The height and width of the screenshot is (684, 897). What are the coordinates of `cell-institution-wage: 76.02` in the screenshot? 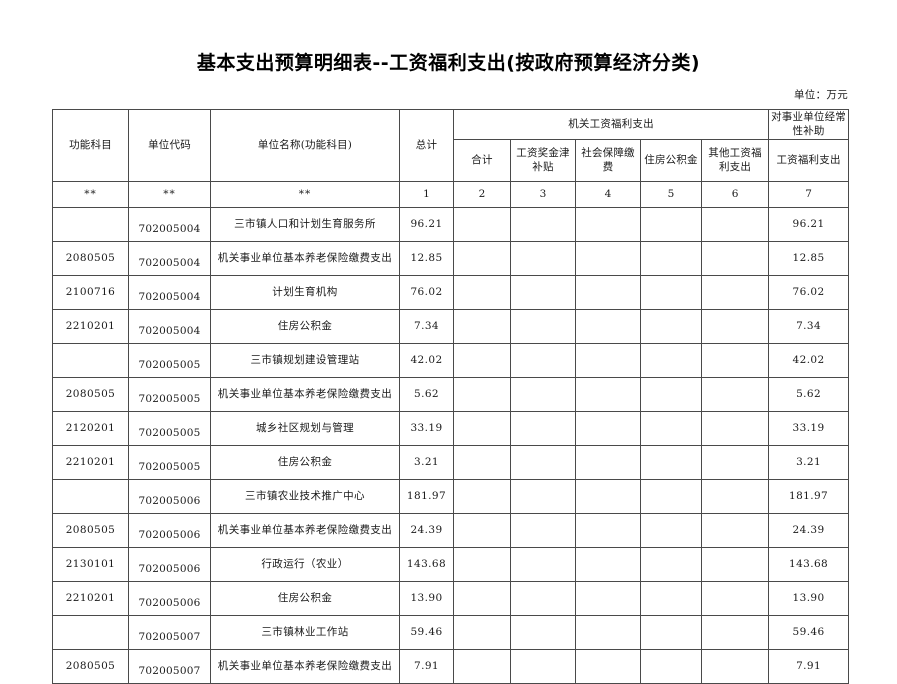 It's located at (809, 292).